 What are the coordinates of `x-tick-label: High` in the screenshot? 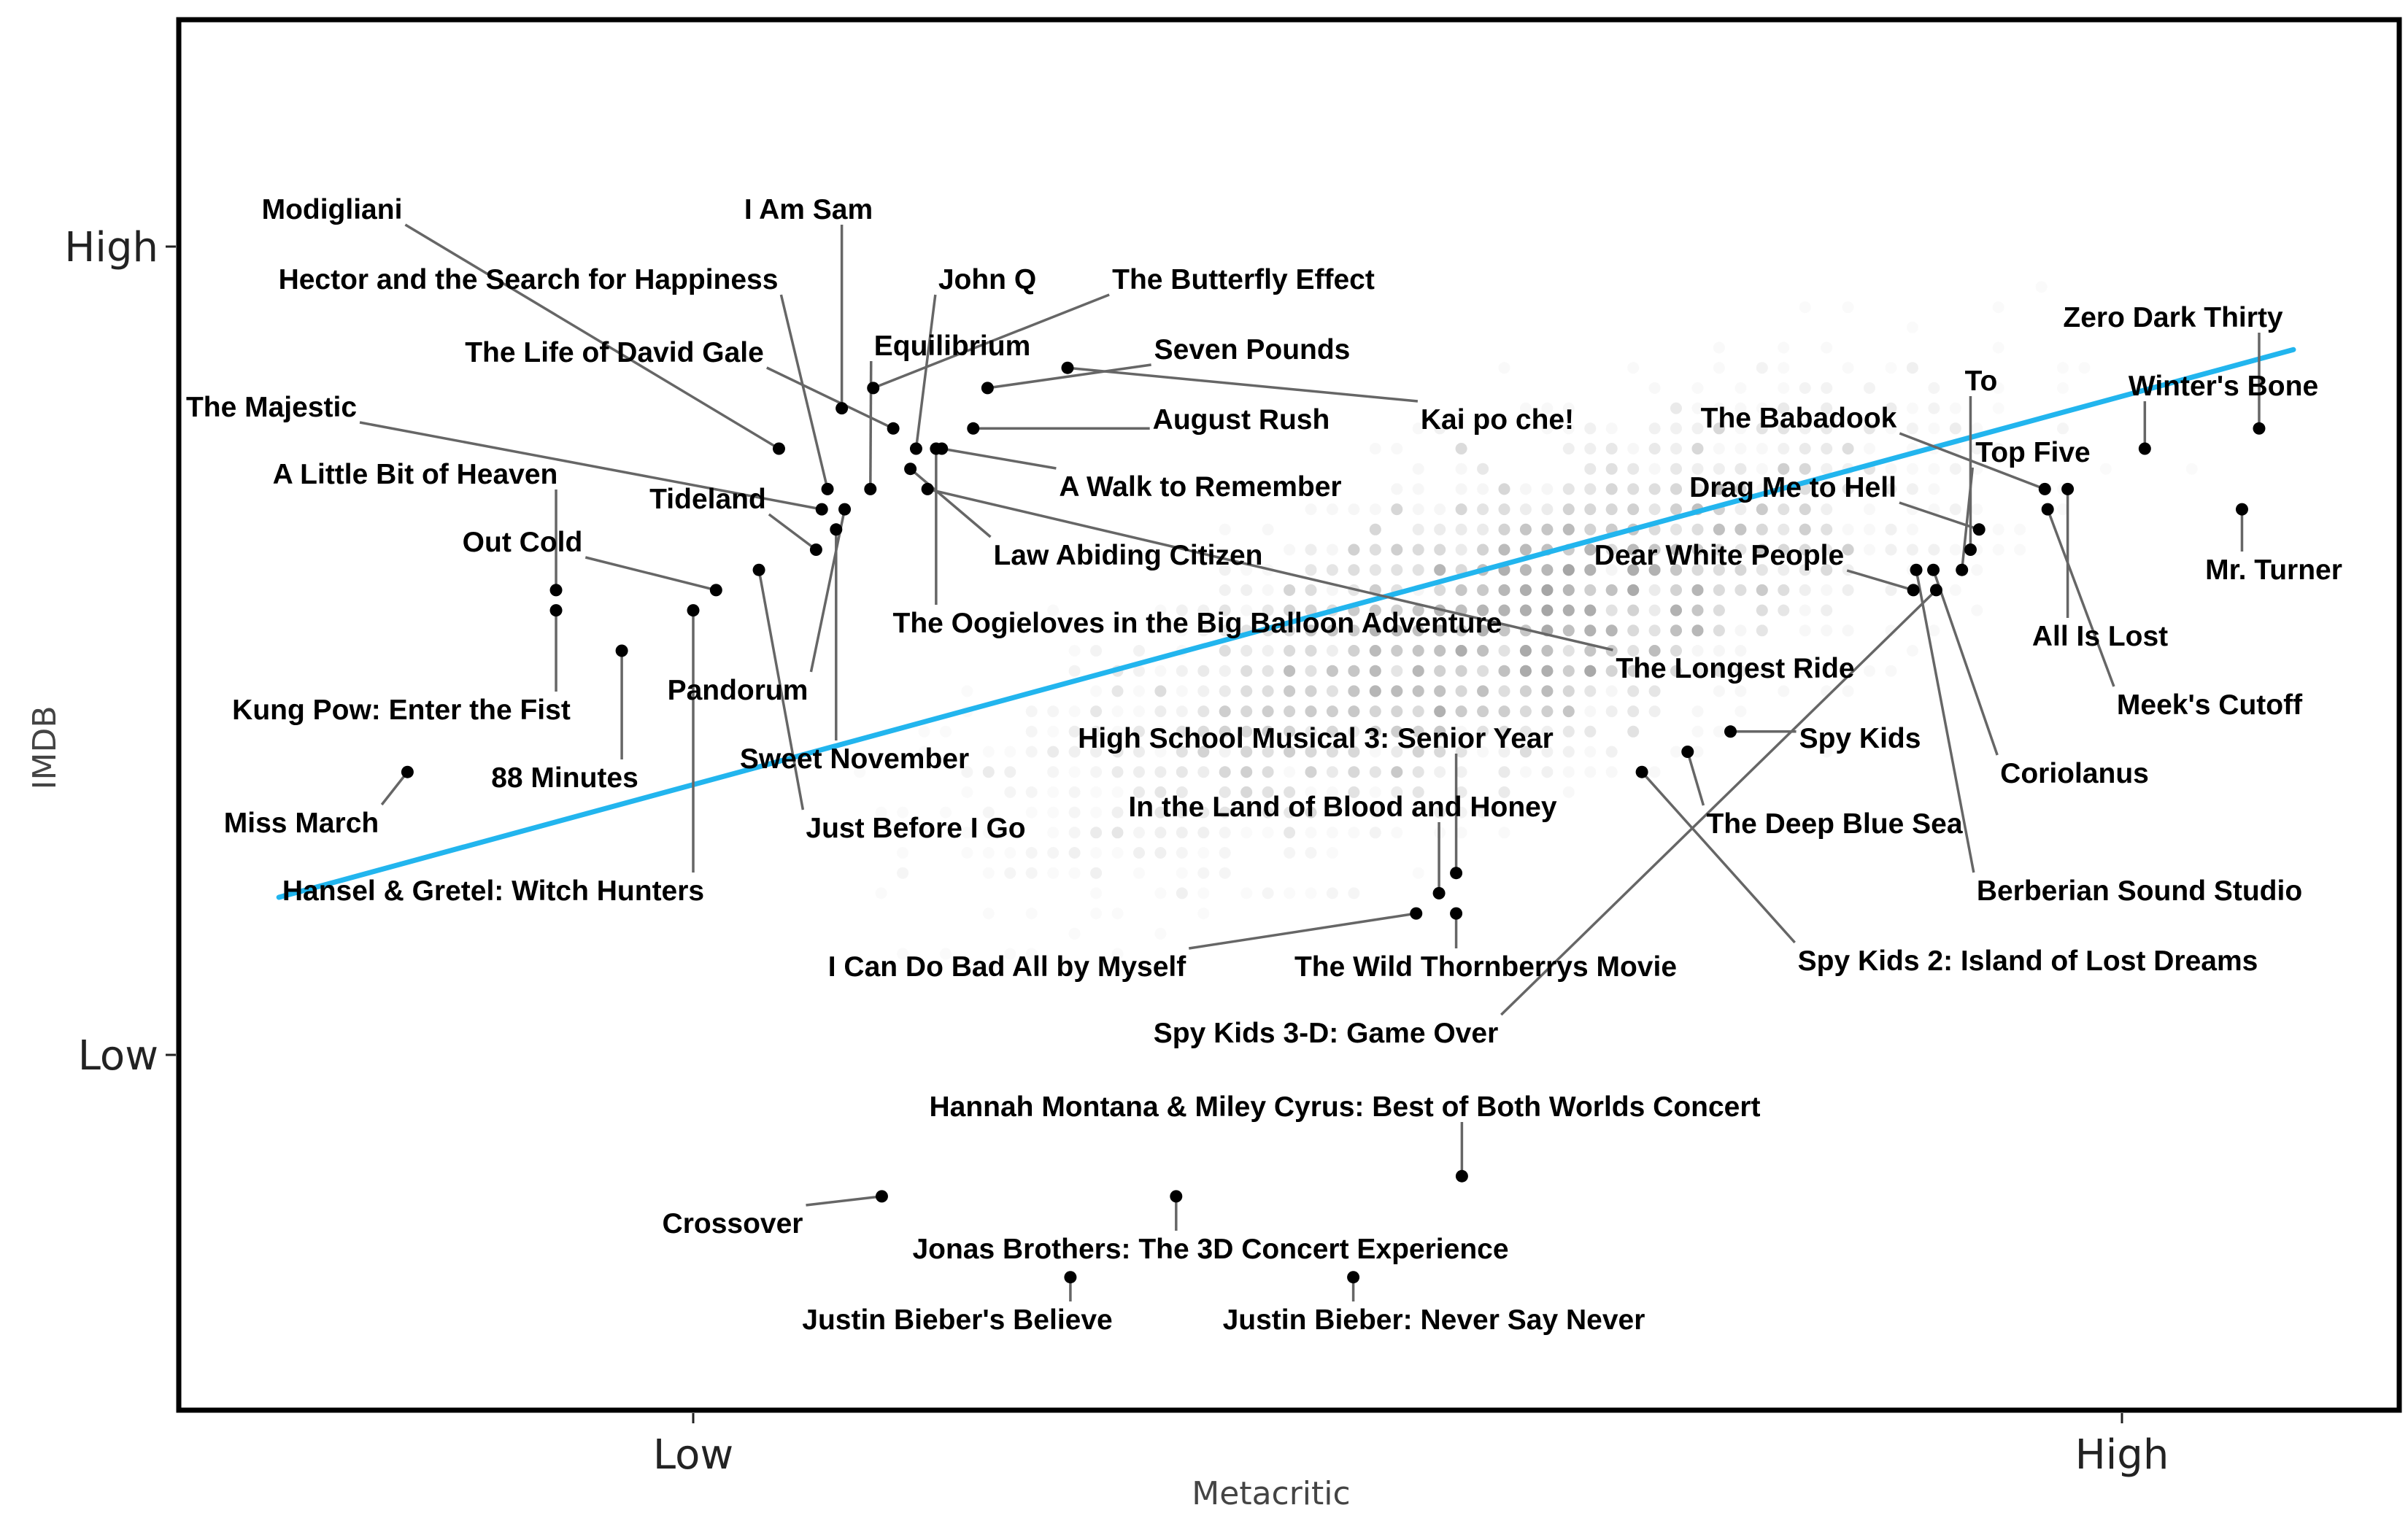 It's located at (2122, 1455).